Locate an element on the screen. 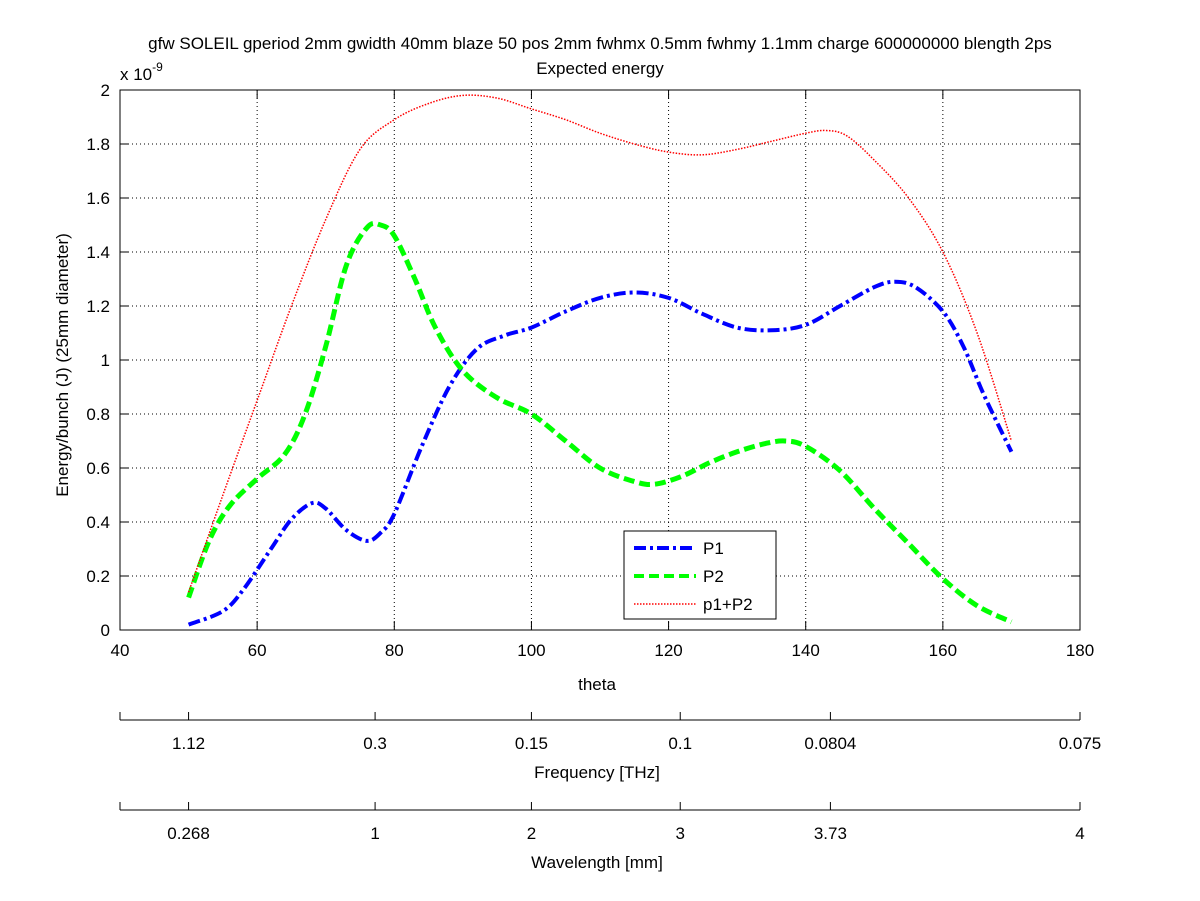 The image size is (1200, 901). x-tick-label: 100 is located at coordinates (531, 650).